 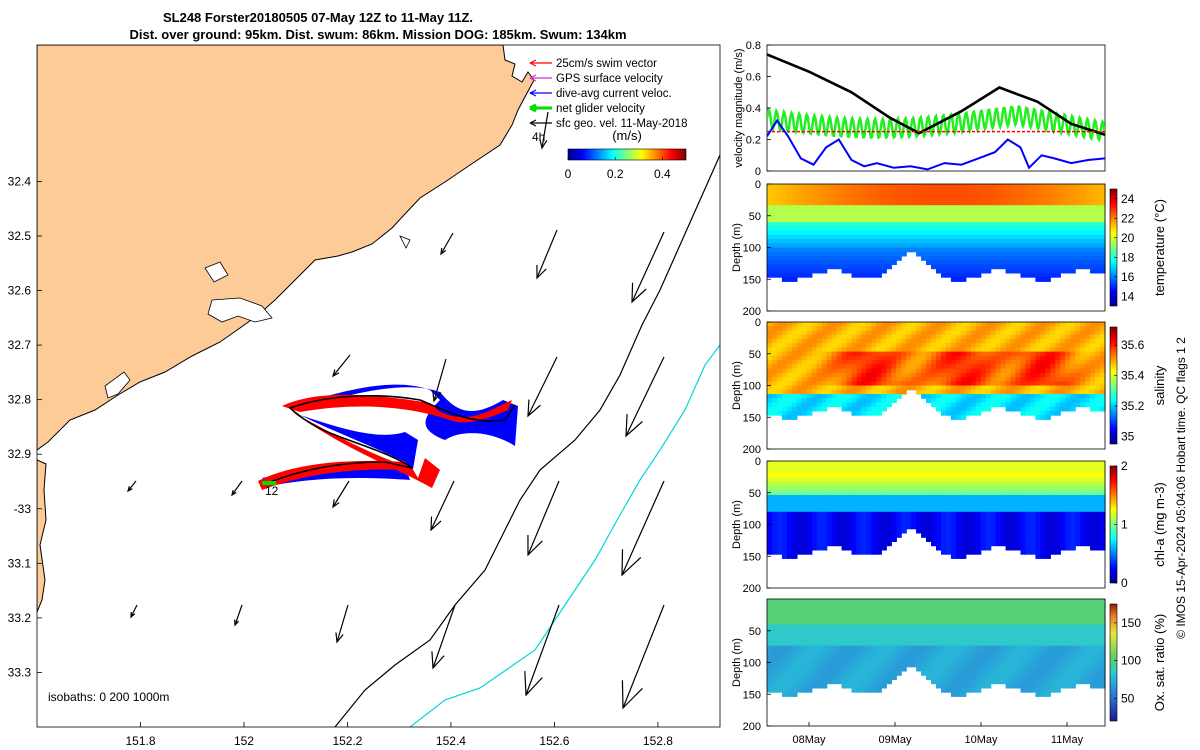 I want to click on date-tick: 09May, so click(x=895, y=740).